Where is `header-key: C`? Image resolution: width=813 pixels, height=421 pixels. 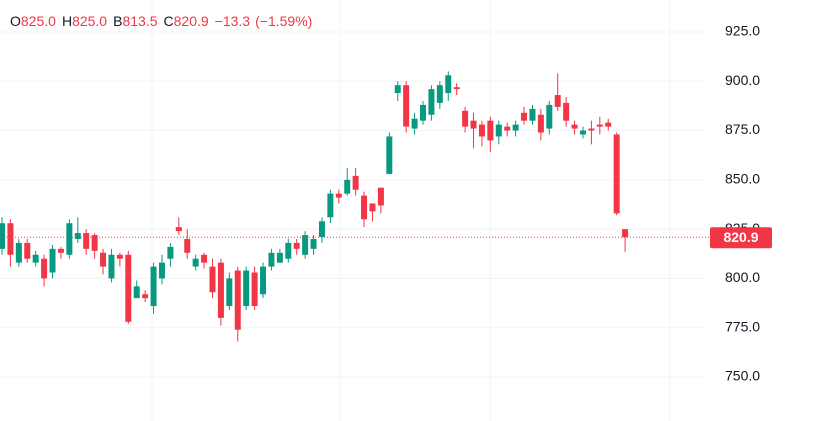 header-key: C is located at coordinates (169, 21).